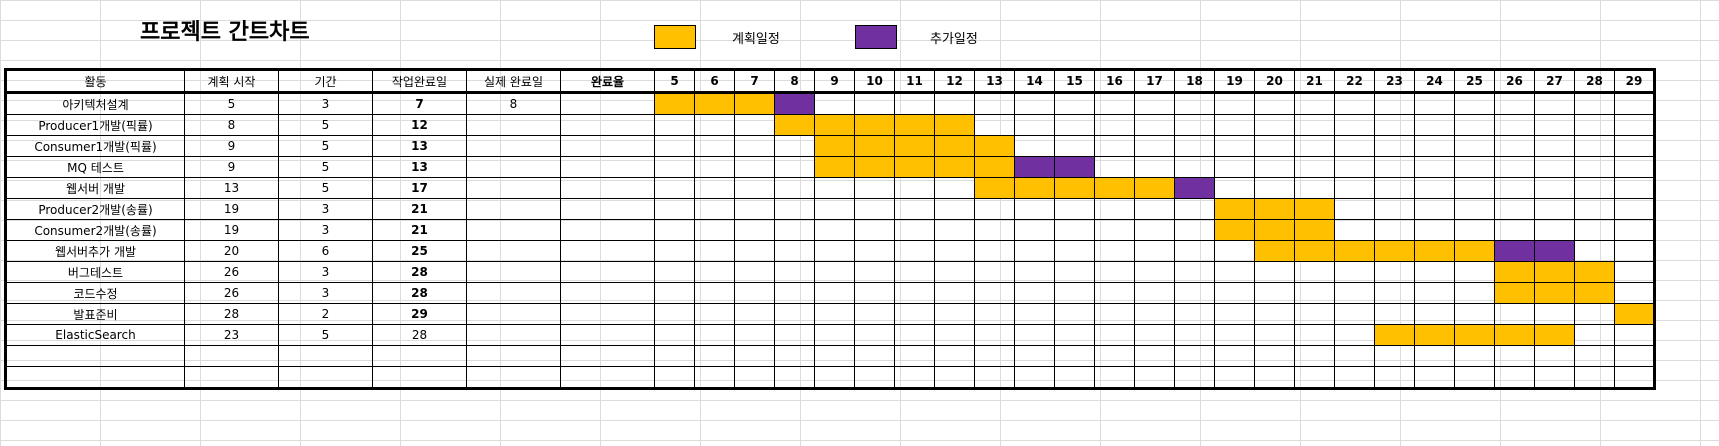 This screenshot has width=1719, height=446. I want to click on cell-activity: ElasticSearch, so click(95, 335).